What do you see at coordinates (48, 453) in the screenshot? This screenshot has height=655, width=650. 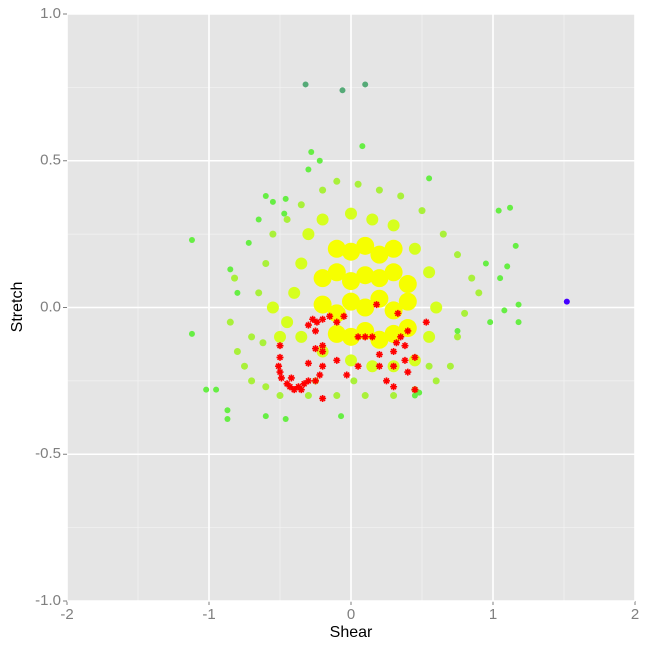 I see `y-tick-label: -0.5` at bounding box center [48, 453].